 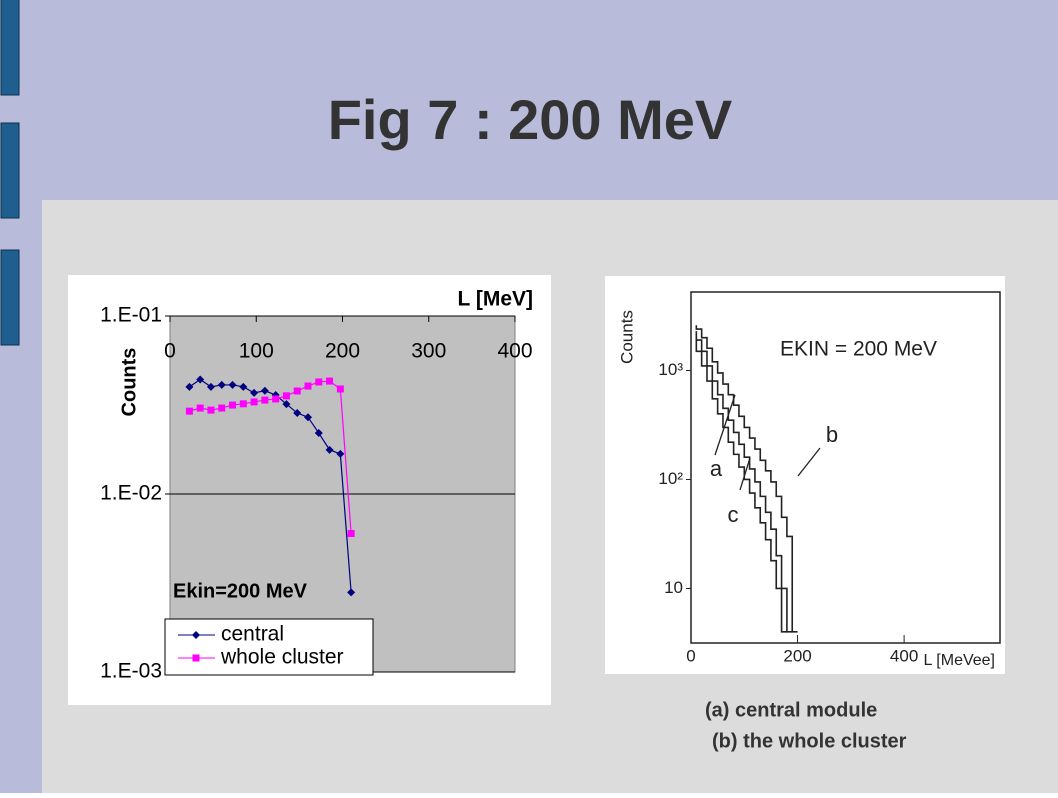 What do you see at coordinates (673, 587) in the screenshot?
I see `y-tick-label: 10` at bounding box center [673, 587].